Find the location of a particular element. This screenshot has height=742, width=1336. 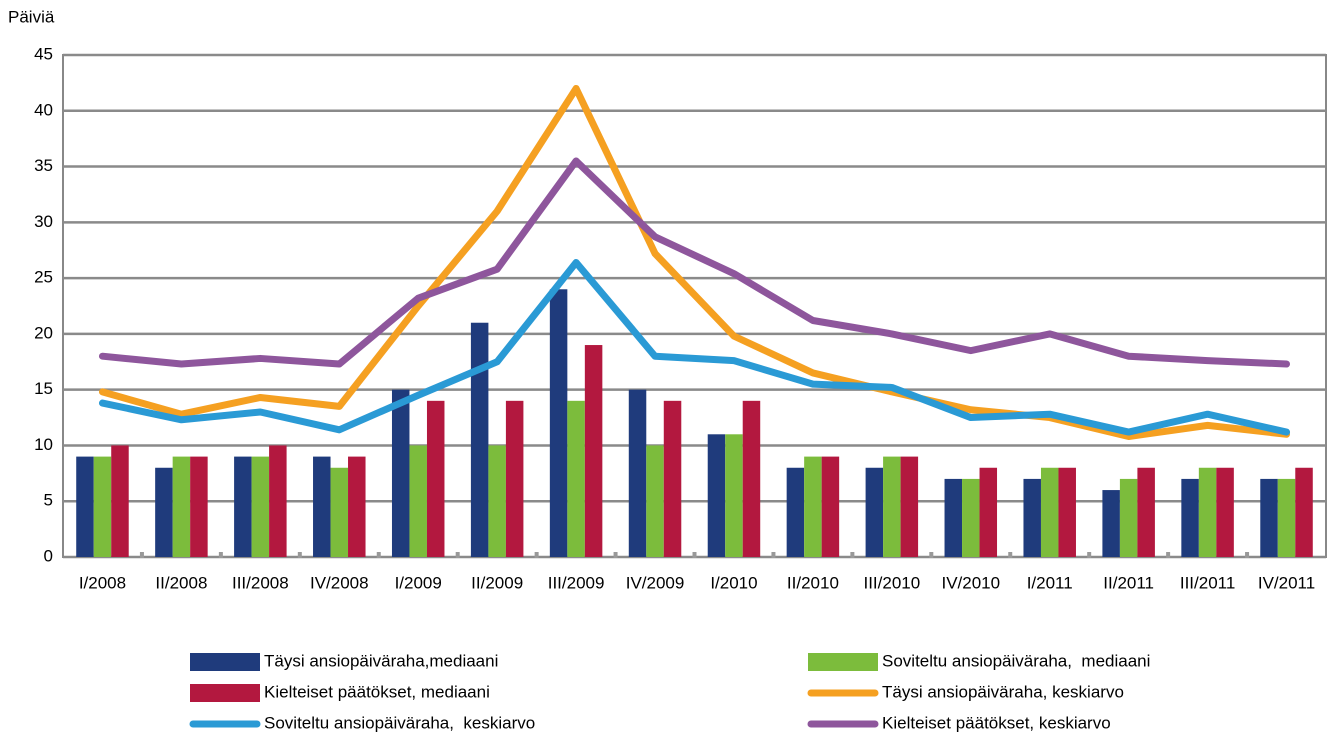

legend-label: Soviteltu ansiopäiväraha, keskiarvo is located at coordinates (399, 722).